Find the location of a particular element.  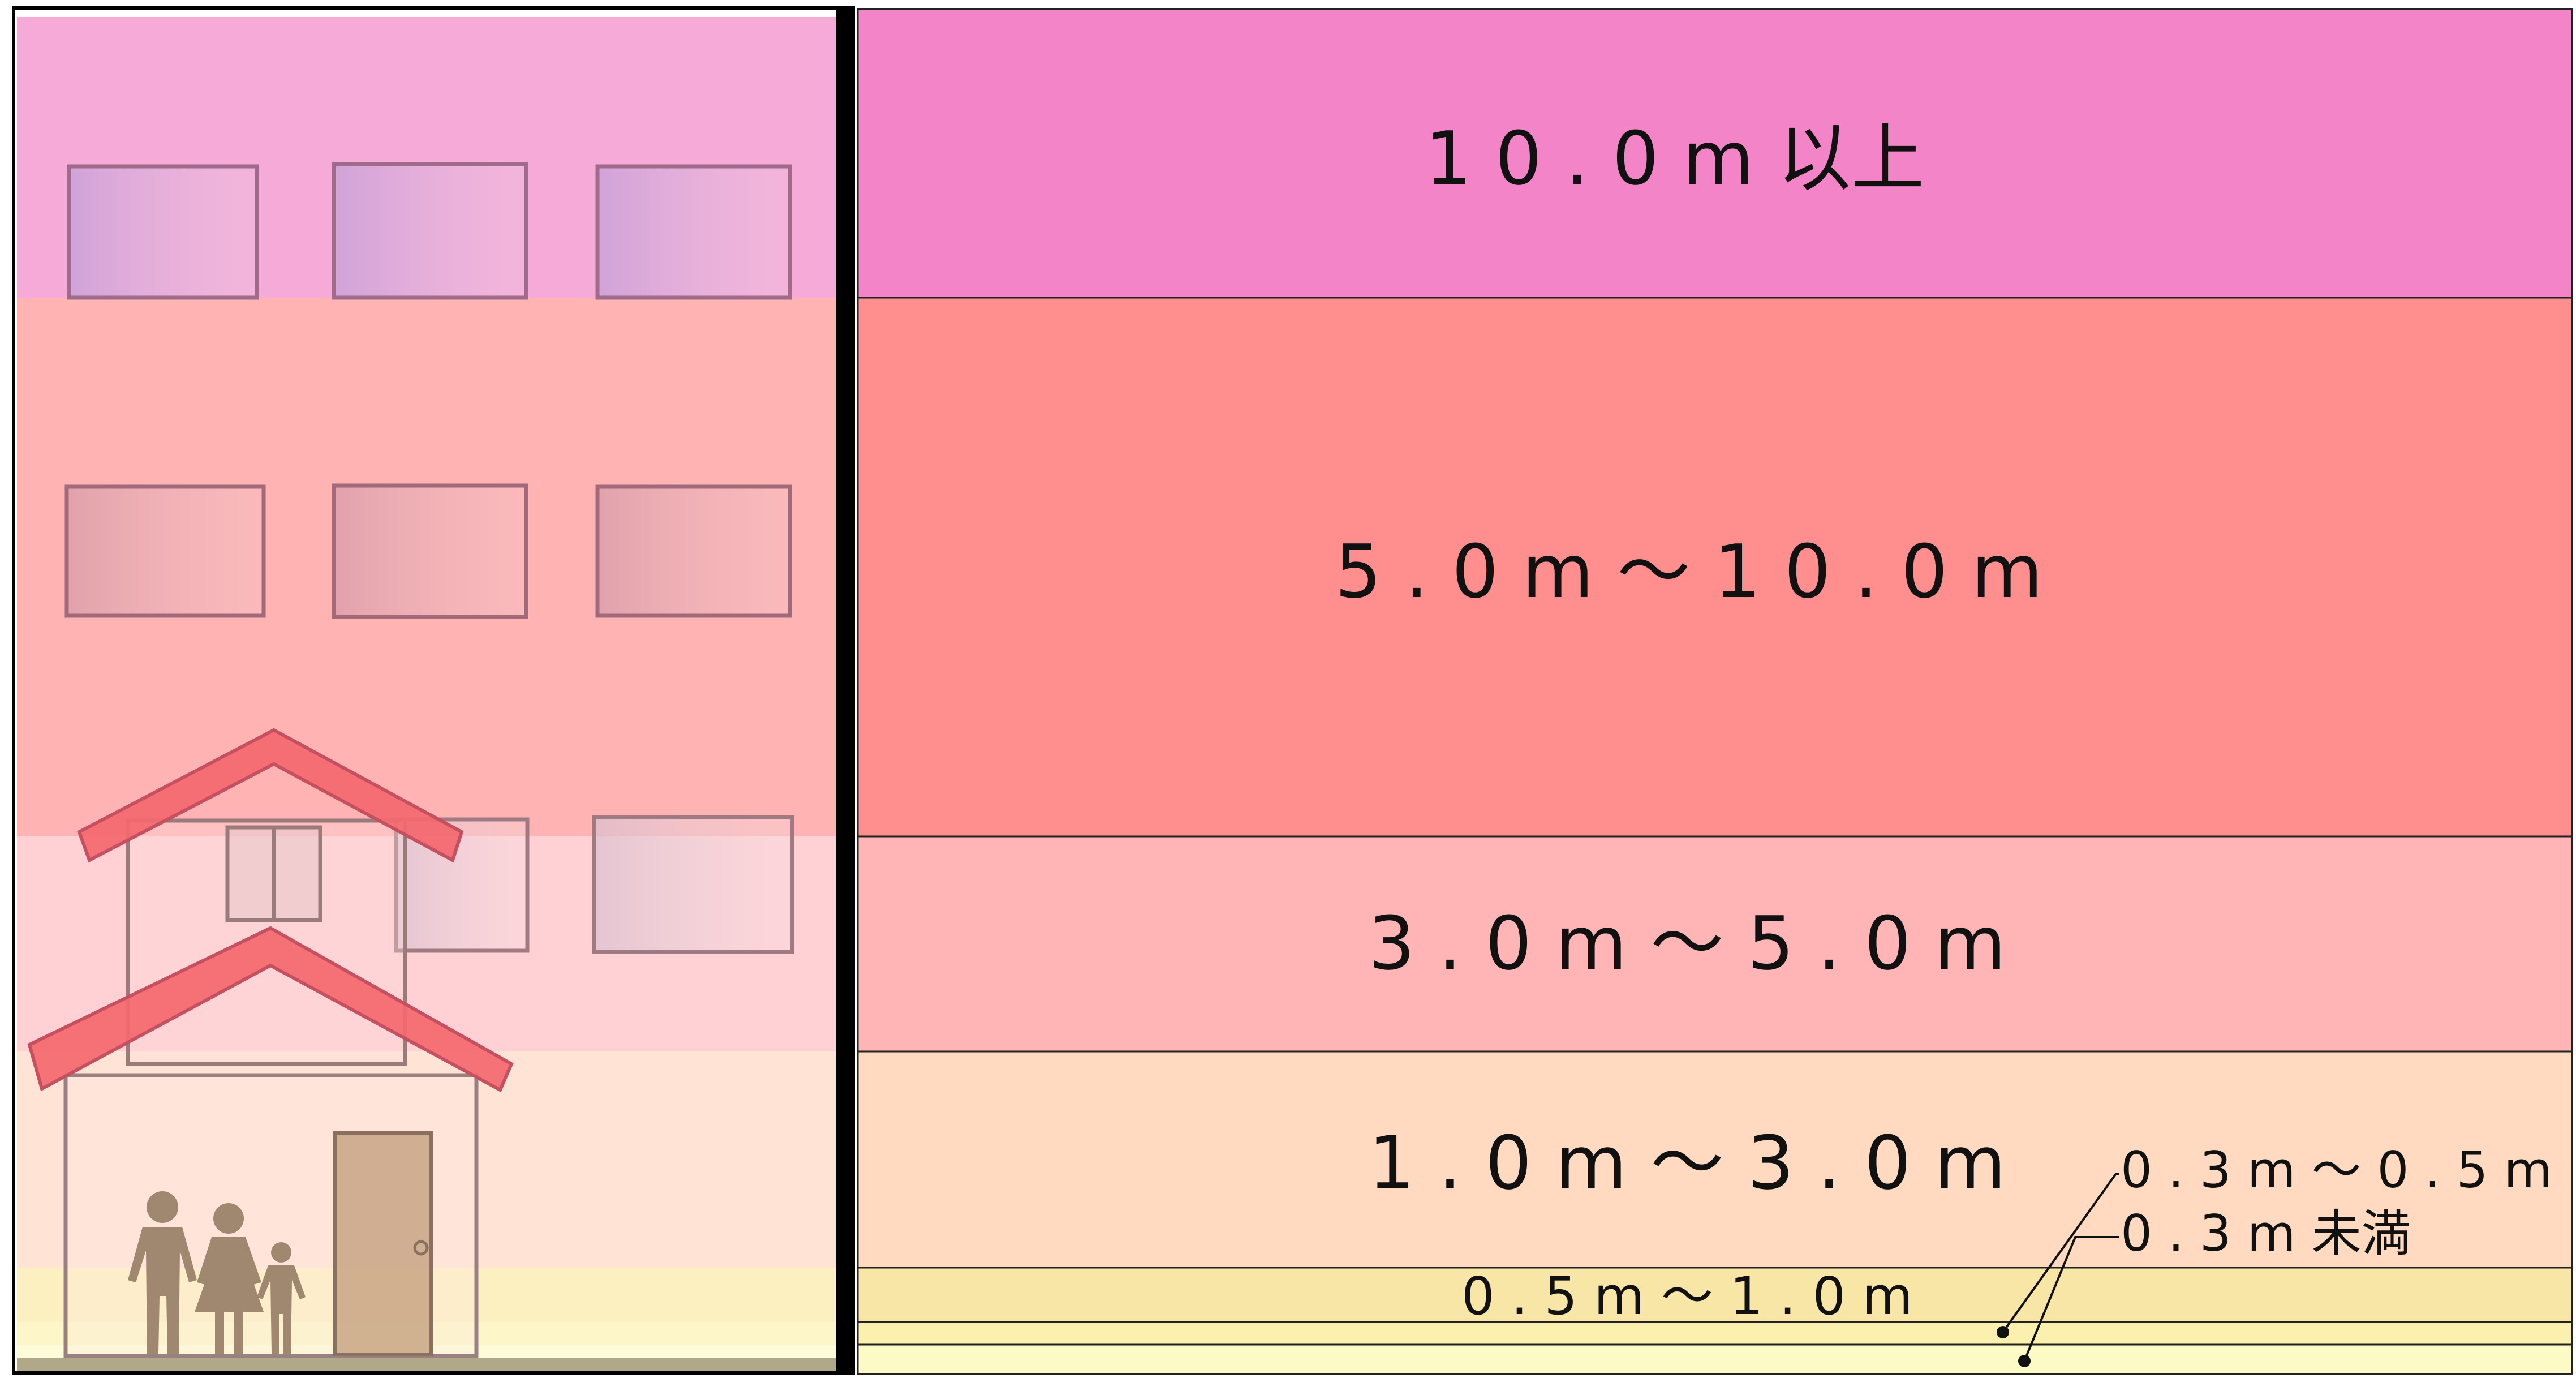

label-3-5m: 3 . 0 m ～ 5 . 0 m is located at coordinates (1687, 943).